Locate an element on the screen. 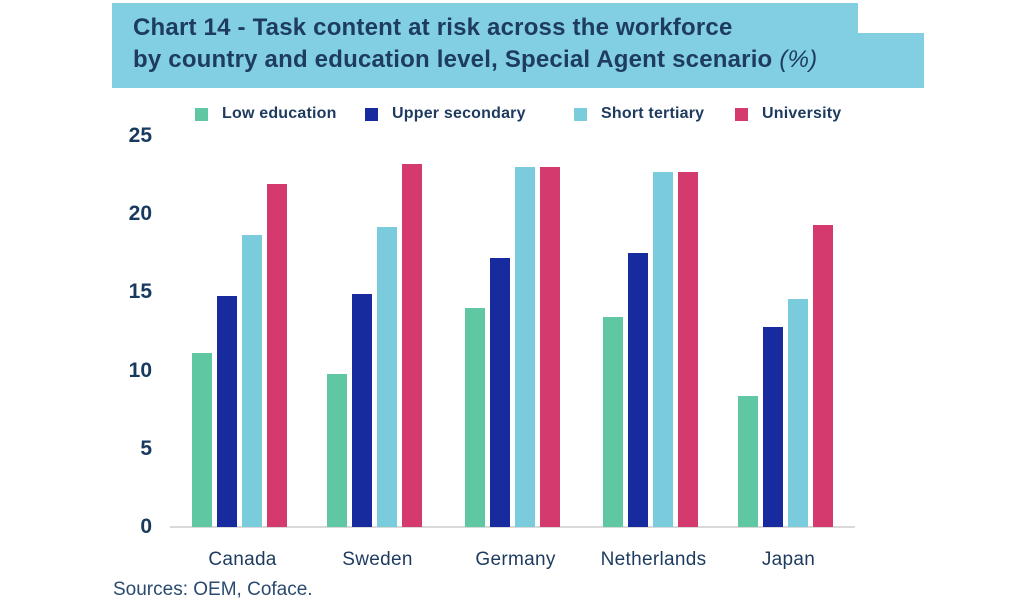 This screenshot has height=611, width=1024. chart-title-percent-suffix: (%) is located at coordinates (798, 59).